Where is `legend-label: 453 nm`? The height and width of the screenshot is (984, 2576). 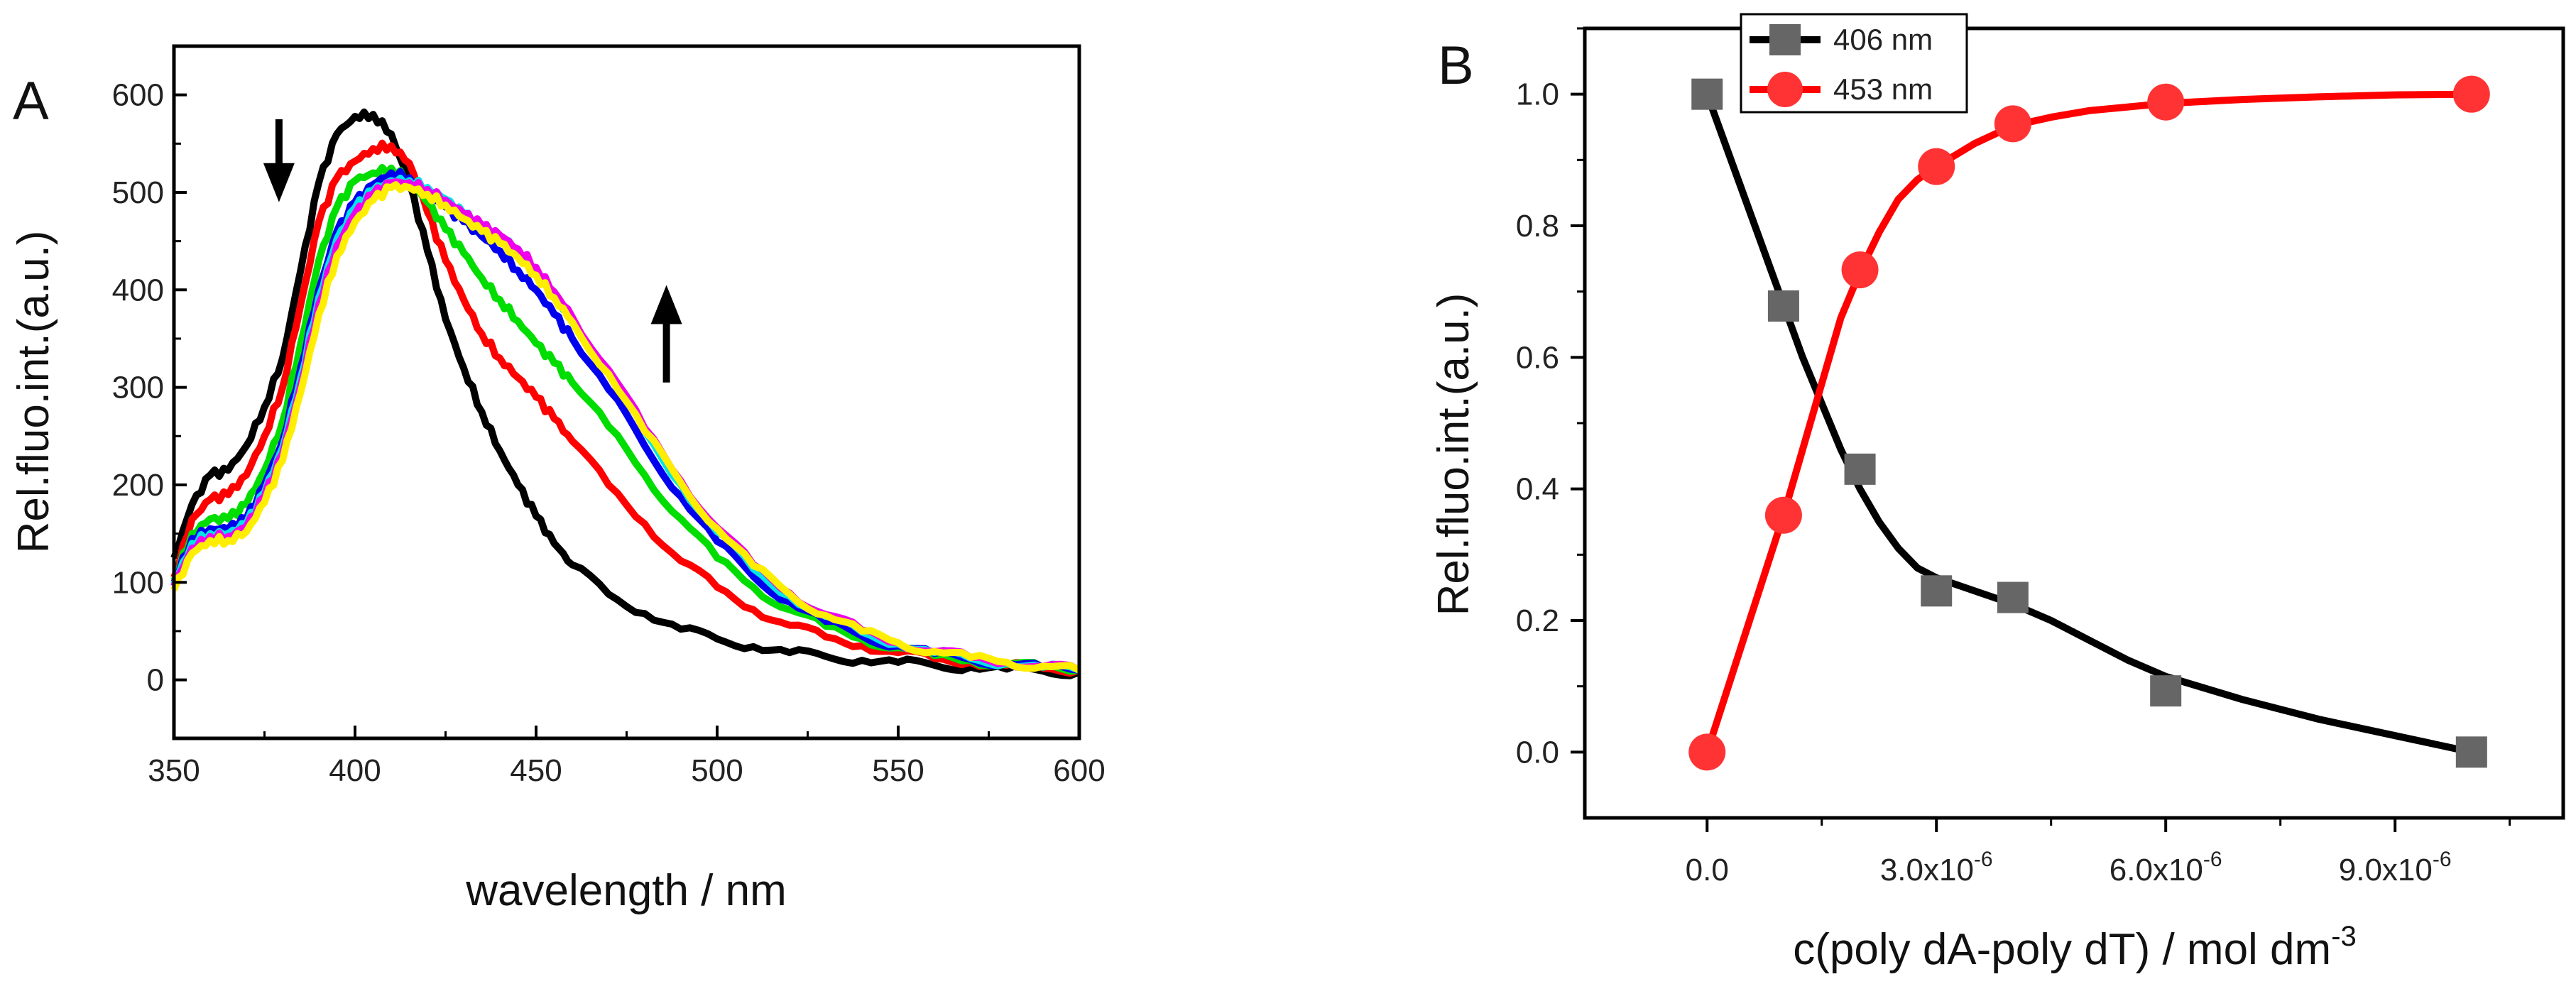
legend-label: 453 nm is located at coordinates (1883, 89).